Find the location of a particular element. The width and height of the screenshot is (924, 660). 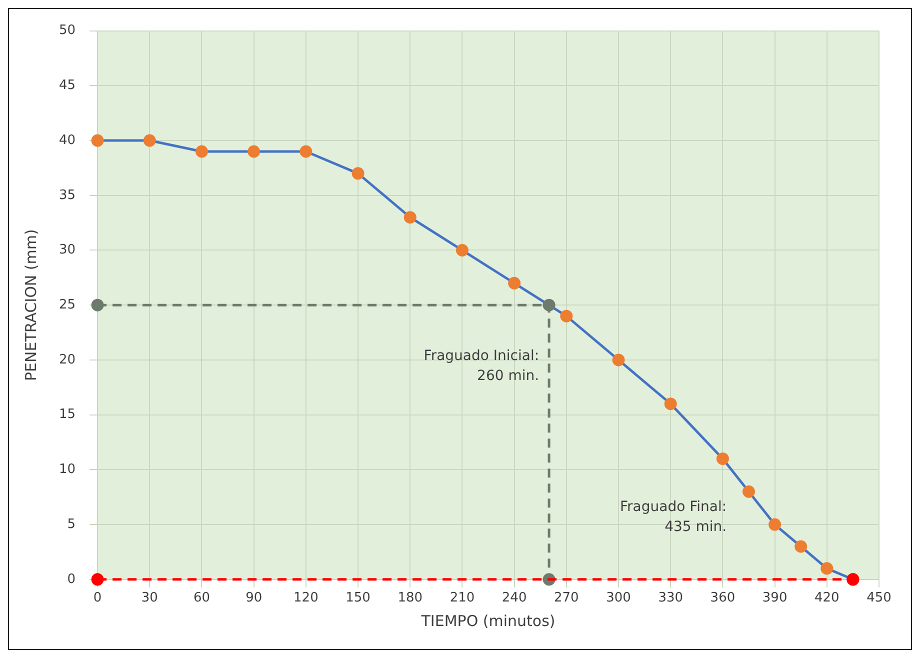

y-tick-label: 15 is located at coordinates (67, 414).